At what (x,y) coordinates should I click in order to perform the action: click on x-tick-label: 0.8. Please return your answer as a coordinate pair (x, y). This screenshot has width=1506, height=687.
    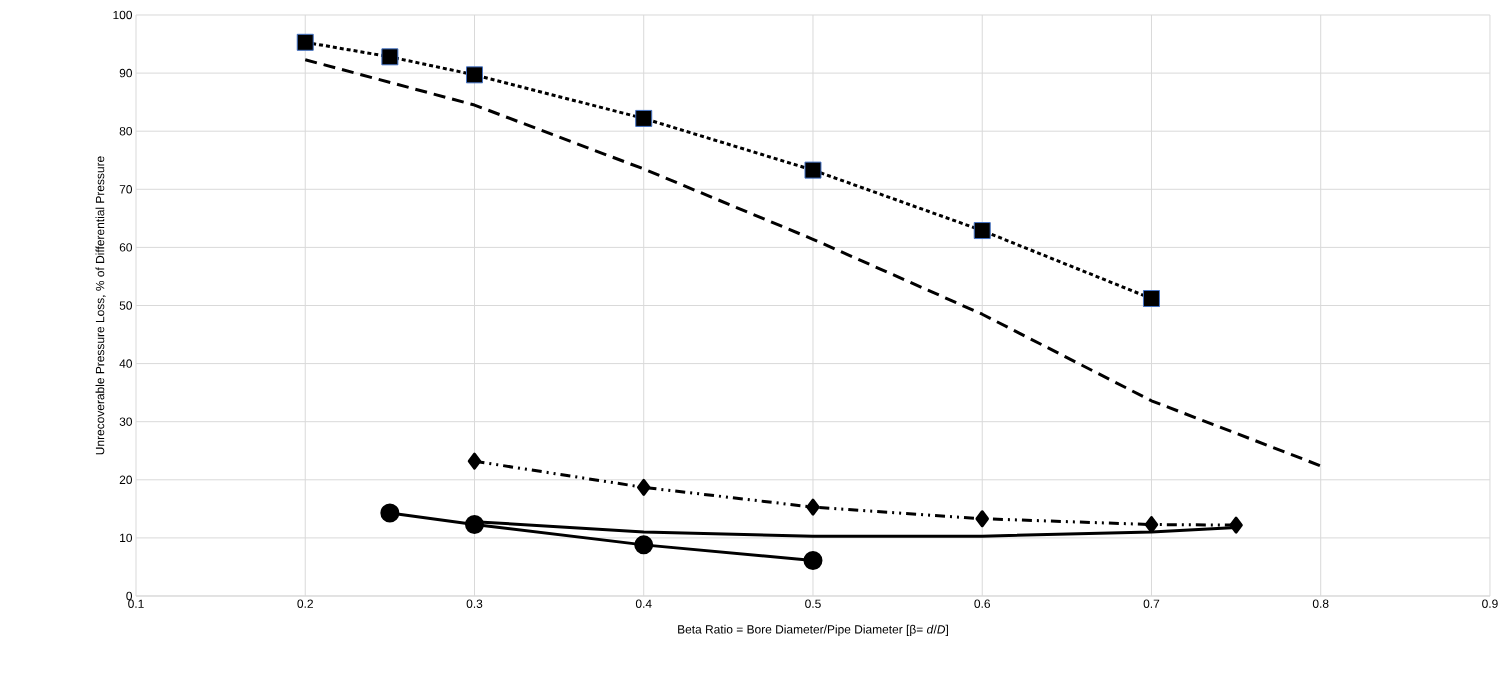
    Looking at the image, I should click on (1320, 603).